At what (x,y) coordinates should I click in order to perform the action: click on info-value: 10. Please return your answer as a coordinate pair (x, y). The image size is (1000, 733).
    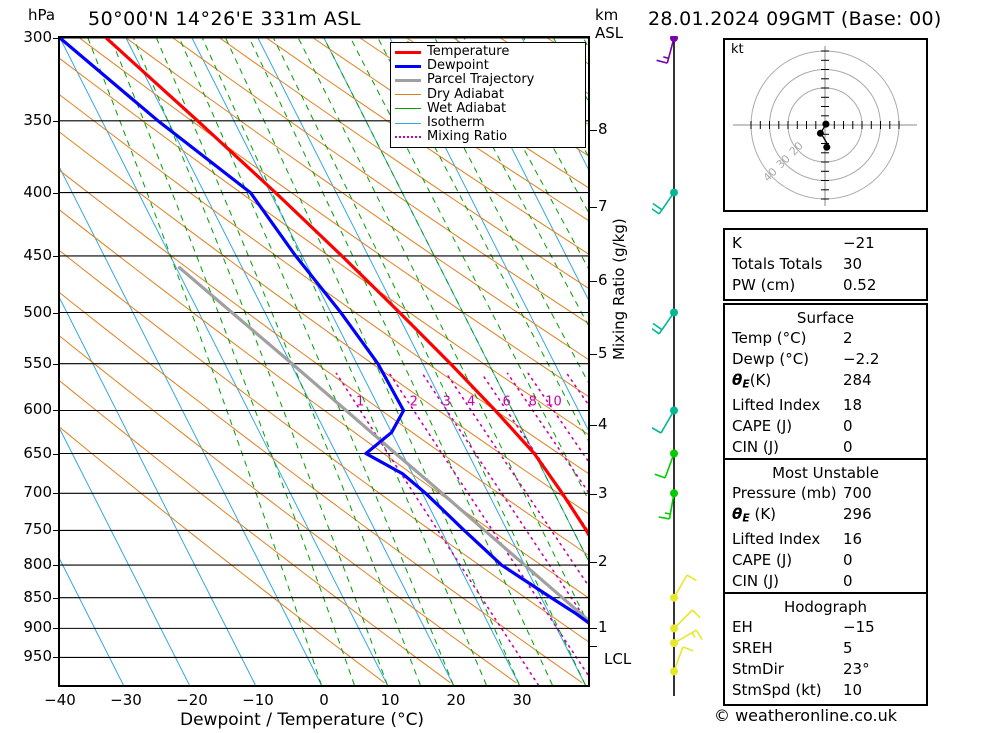
    Looking at the image, I should click on (853, 690).